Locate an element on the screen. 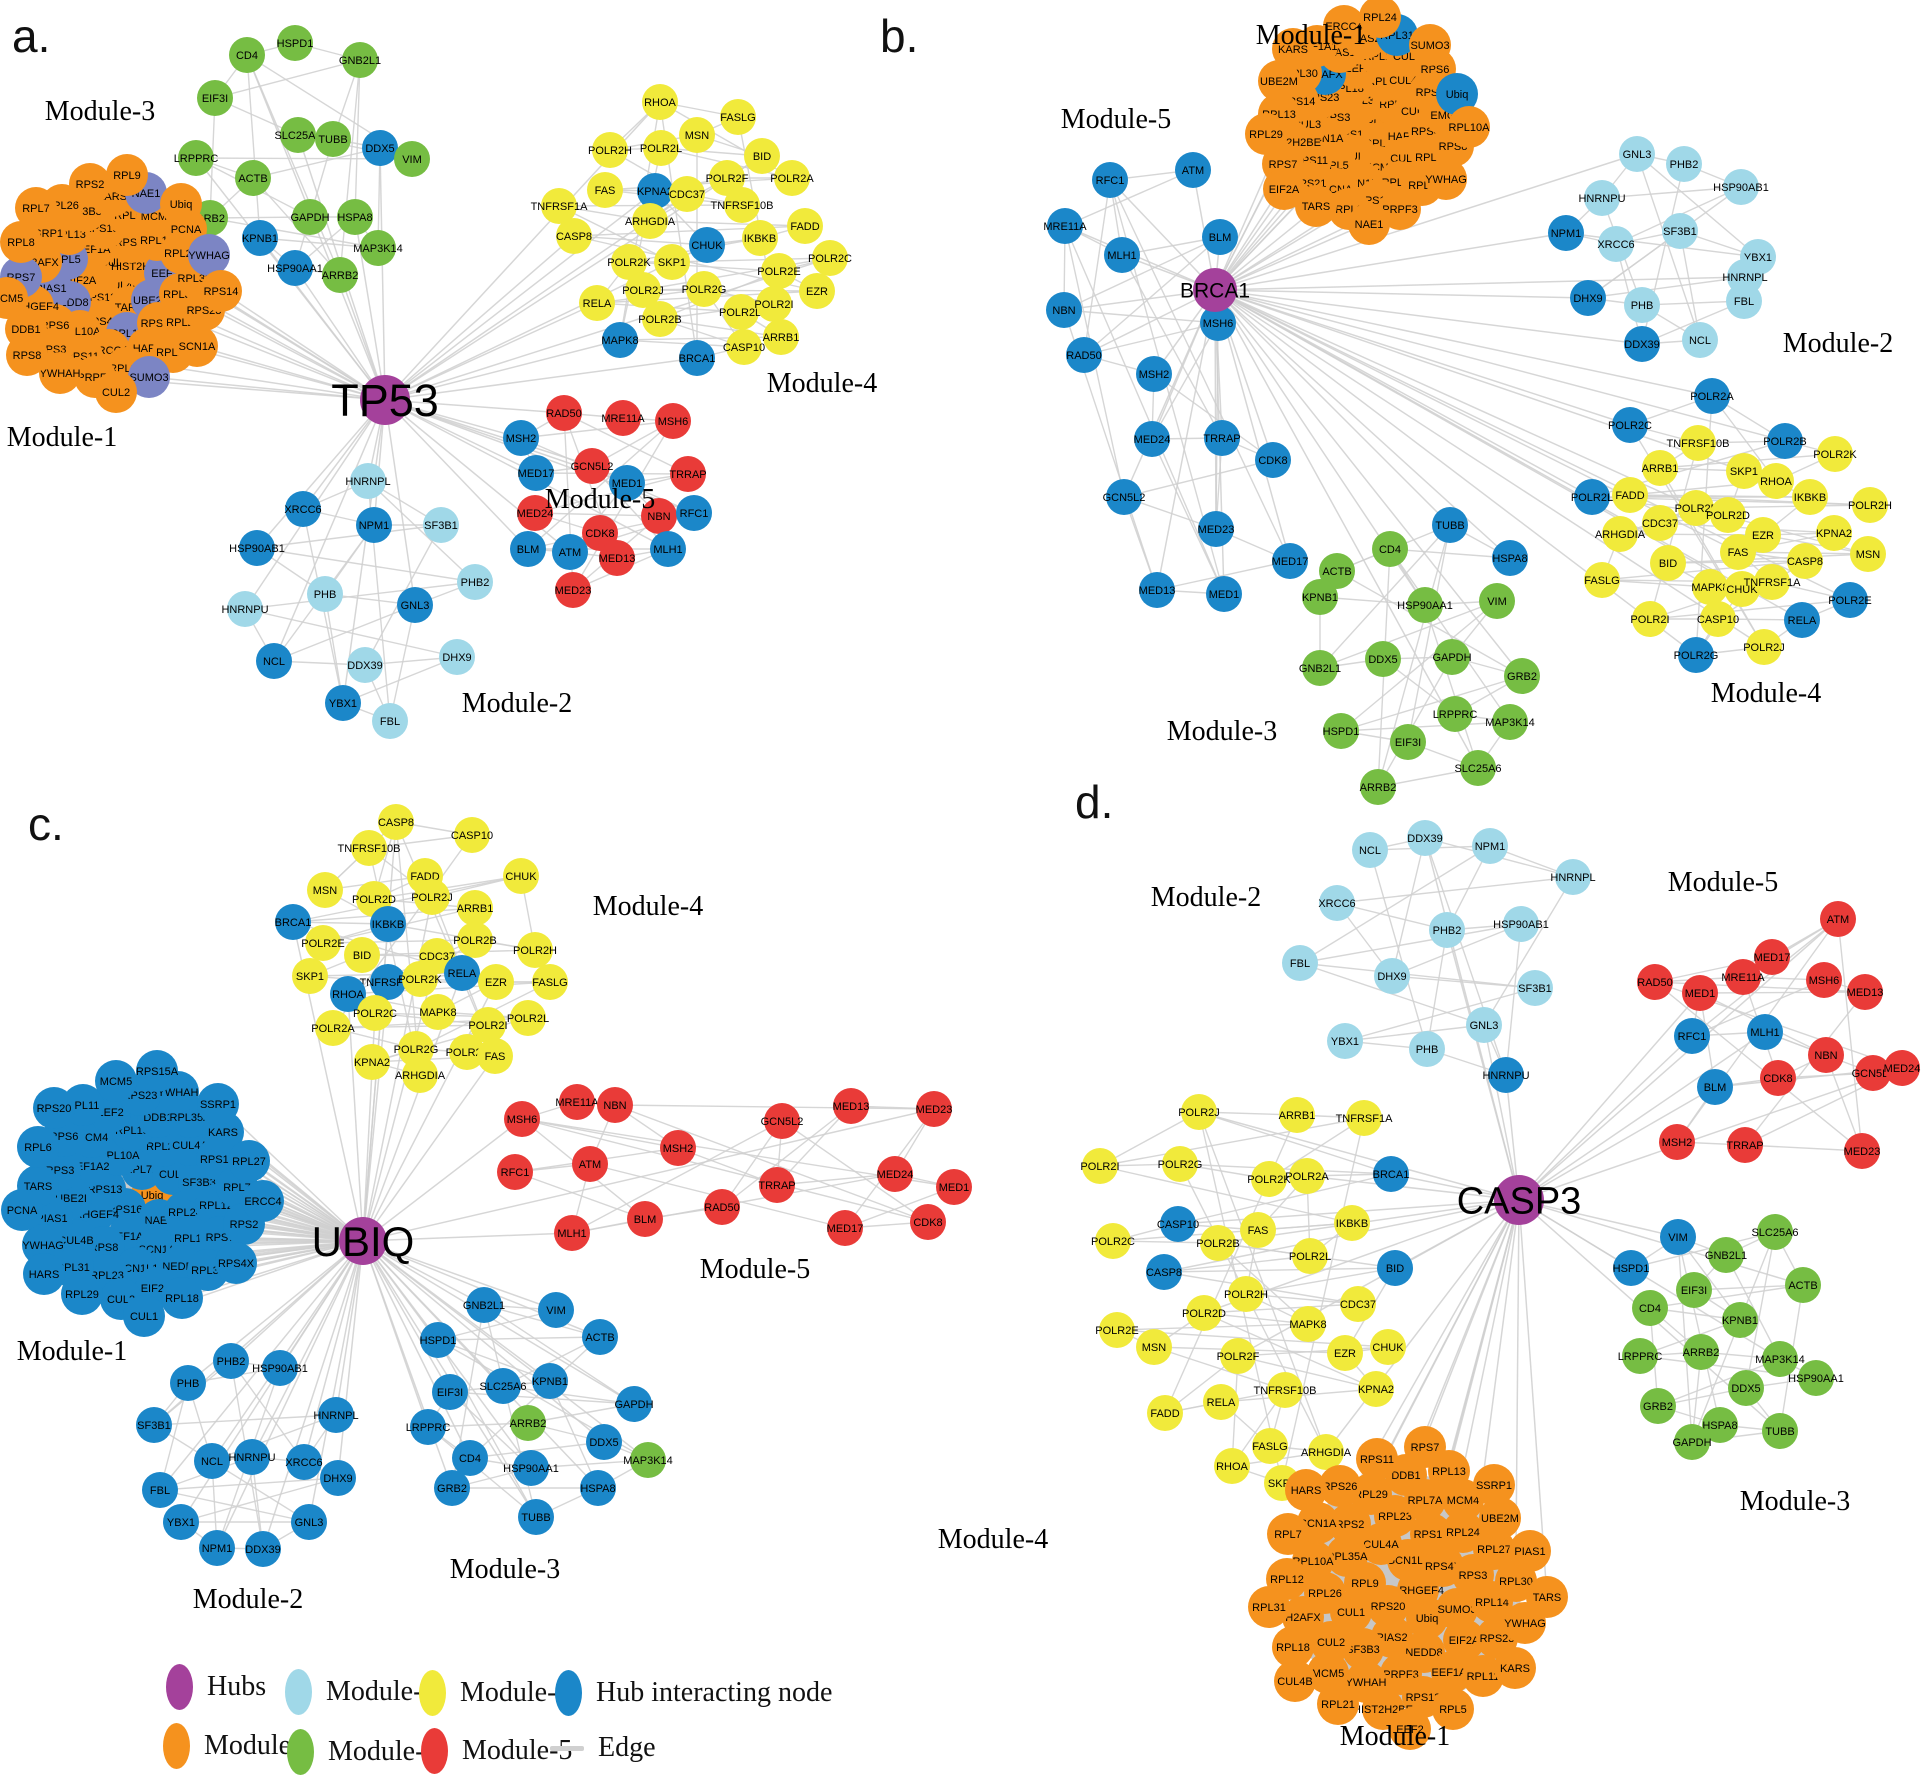 This screenshot has width=1923, height=1775. node-polr2d is located at coordinates (1204, 1313).